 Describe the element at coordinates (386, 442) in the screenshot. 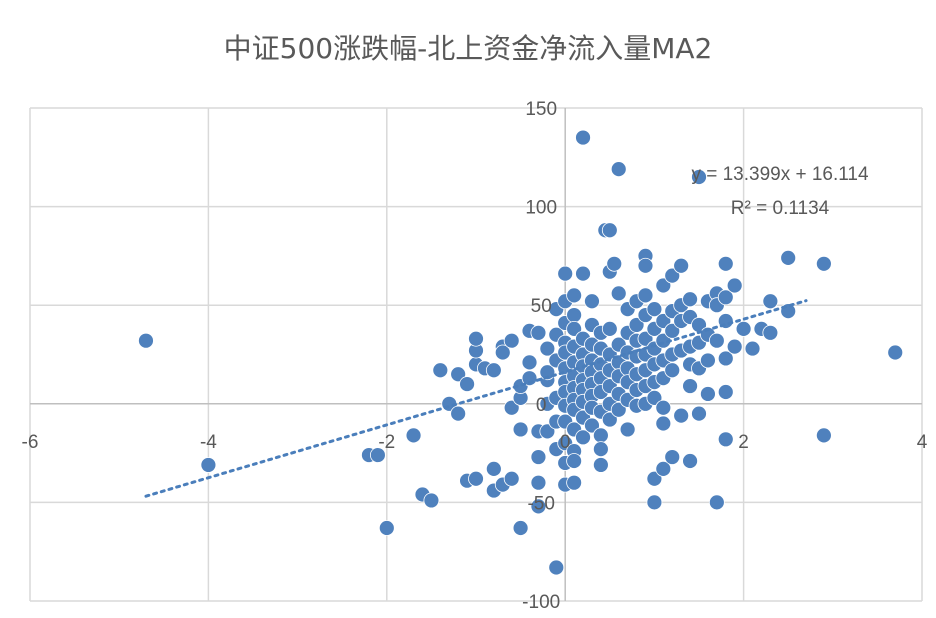

I see `x-tick-label-2: -2` at that location.